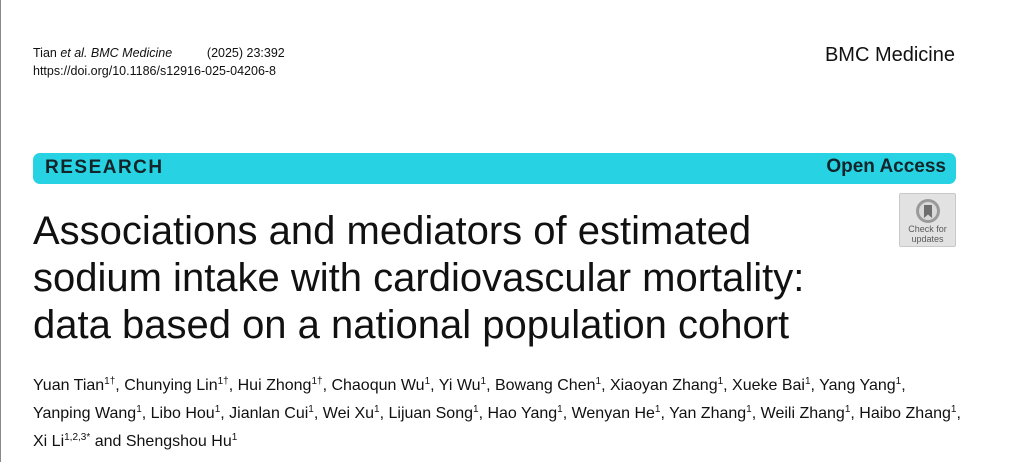  What do you see at coordinates (886, 166) in the screenshot?
I see `open-access-label: Open Access` at bounding box center [886, 166].